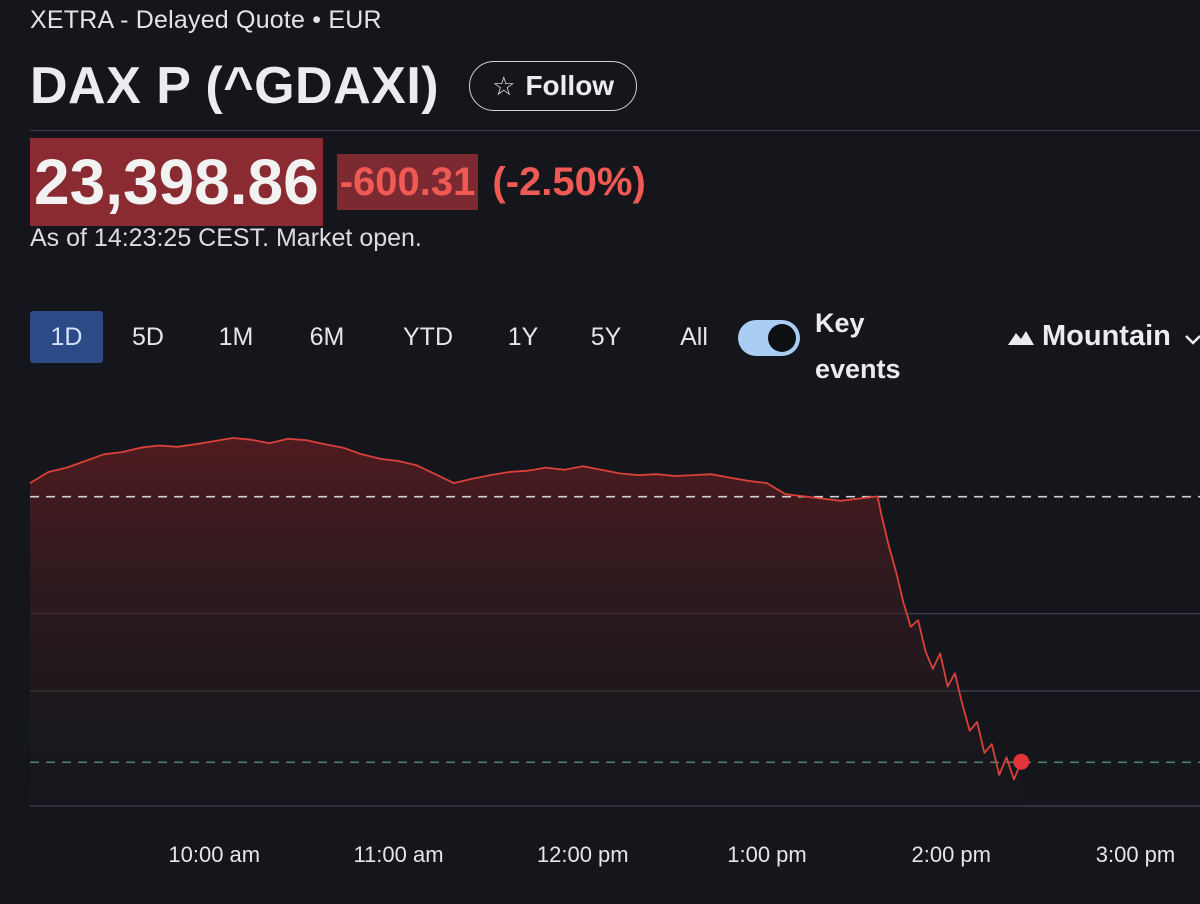  I want to click on title-row: DAX P (^GDAXI) ☆ Follow, so click(334, 86).